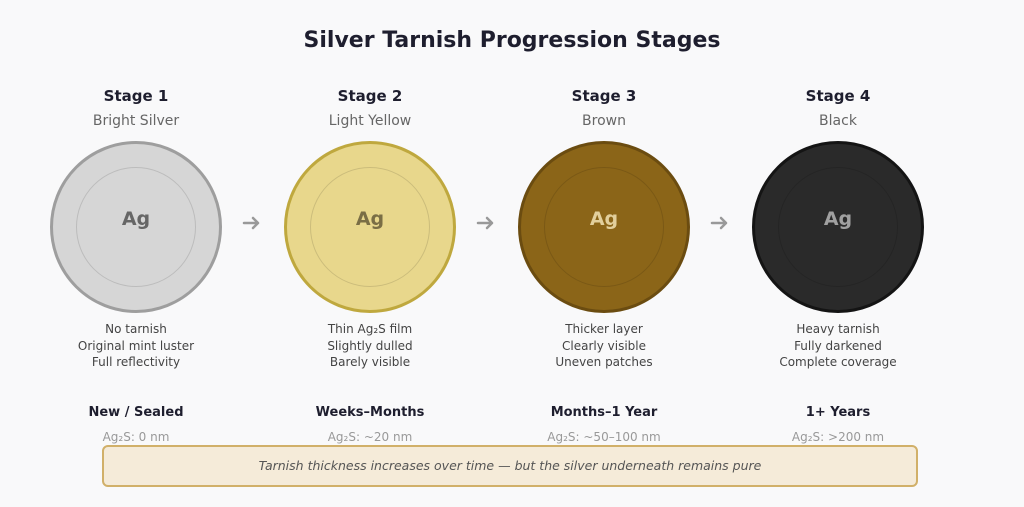  I want to click on description-line: Slightly dulled, so click(370, 345).